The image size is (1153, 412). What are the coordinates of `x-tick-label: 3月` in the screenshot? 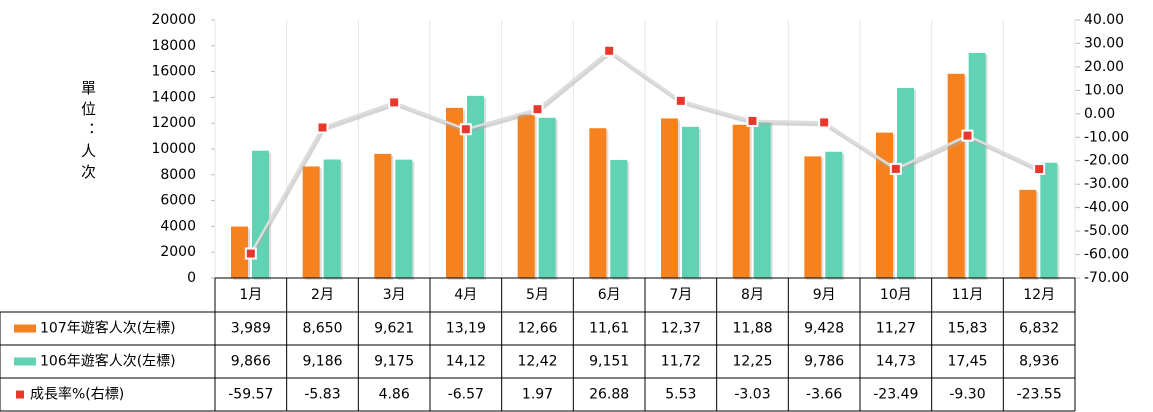 It's located at (394, 295).